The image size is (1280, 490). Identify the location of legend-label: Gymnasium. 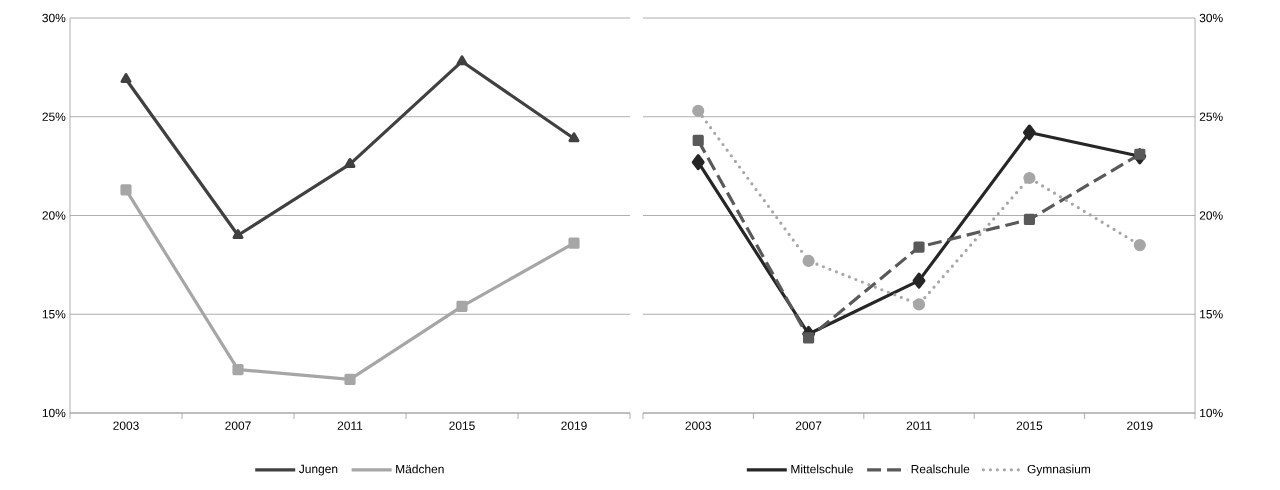
(1059, 470).